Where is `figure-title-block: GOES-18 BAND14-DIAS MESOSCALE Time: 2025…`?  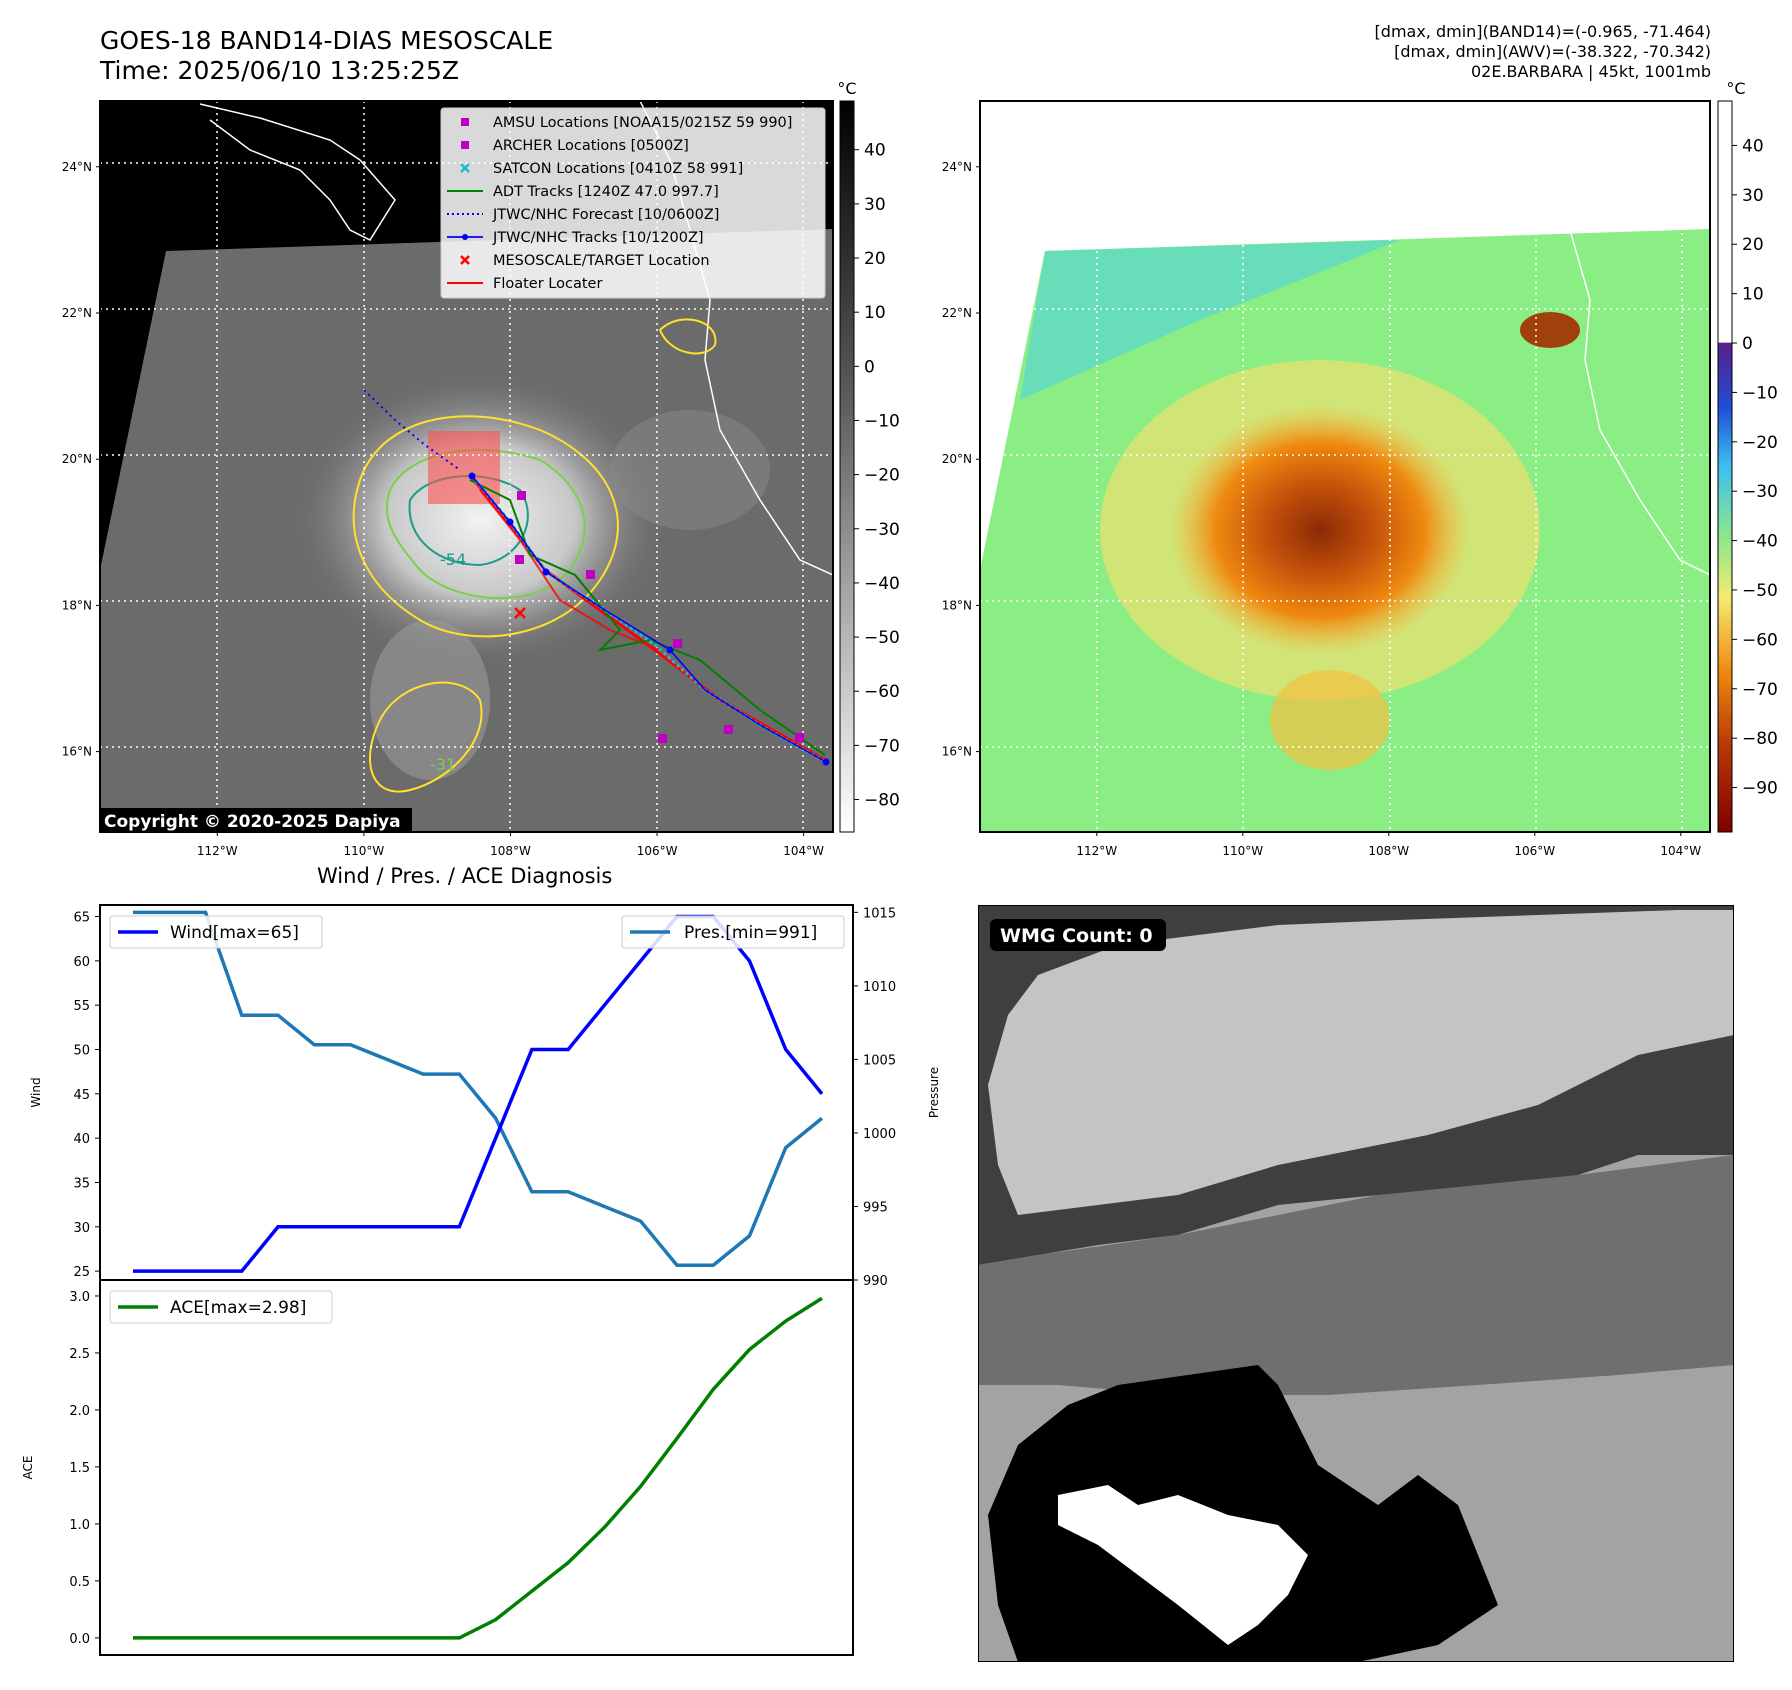 figure-title-block: GOES-18 BAND14-DIAS MESOSCALE Time: 2025… is located at coordinates (326, 56).